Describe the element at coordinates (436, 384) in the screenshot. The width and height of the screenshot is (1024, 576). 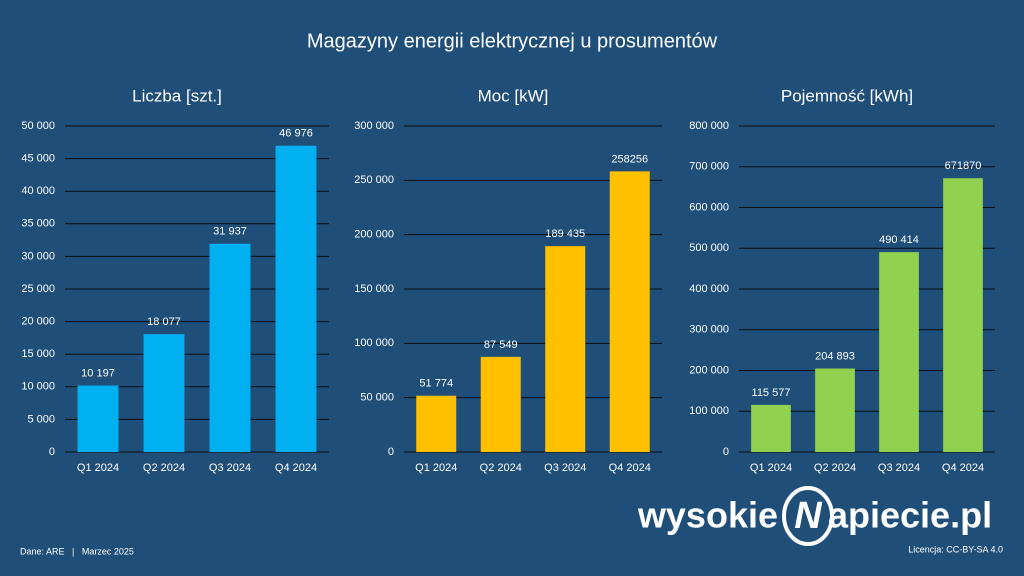
I see `data-label: 51 774` at that location.